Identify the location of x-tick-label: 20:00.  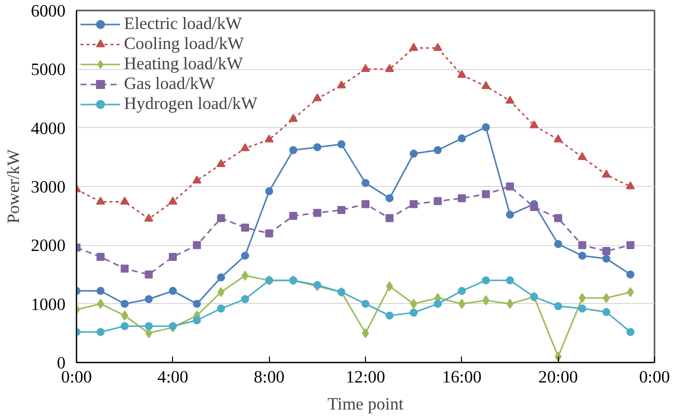
(558, 377).